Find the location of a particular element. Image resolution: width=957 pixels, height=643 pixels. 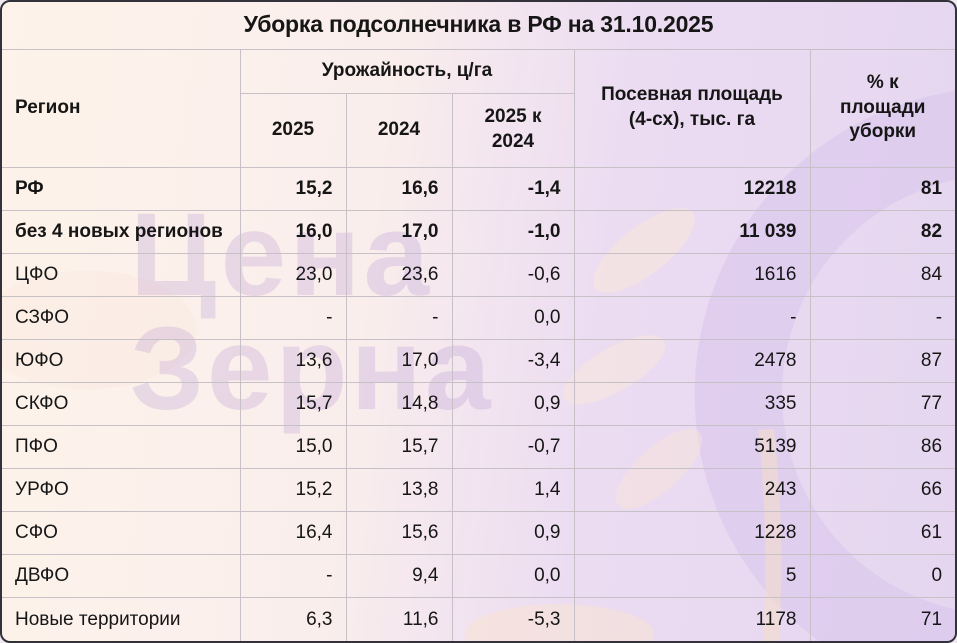

table-row: РФ 15,2 16,6 -1,4 12218 81 is located at coordinates (478, 188).